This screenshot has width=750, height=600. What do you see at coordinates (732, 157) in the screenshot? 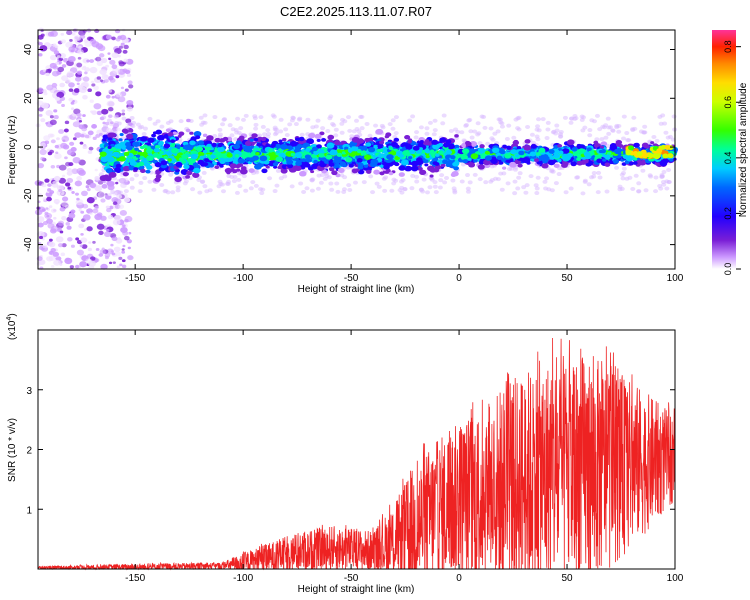
I see `colorbar-ticks: 0.0 0.2 0.4 0.6 0.8` at bounding box center [732, 157].